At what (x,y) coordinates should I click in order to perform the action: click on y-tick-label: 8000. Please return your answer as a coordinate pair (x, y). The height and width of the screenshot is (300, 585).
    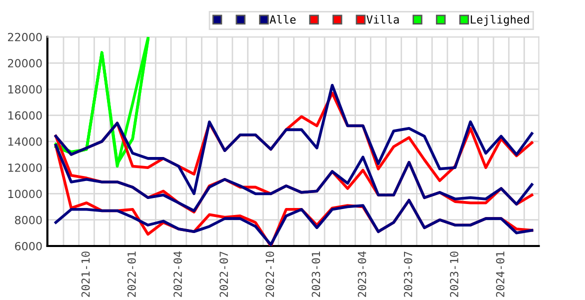
    Looking at the image, I should click on (28, 220).